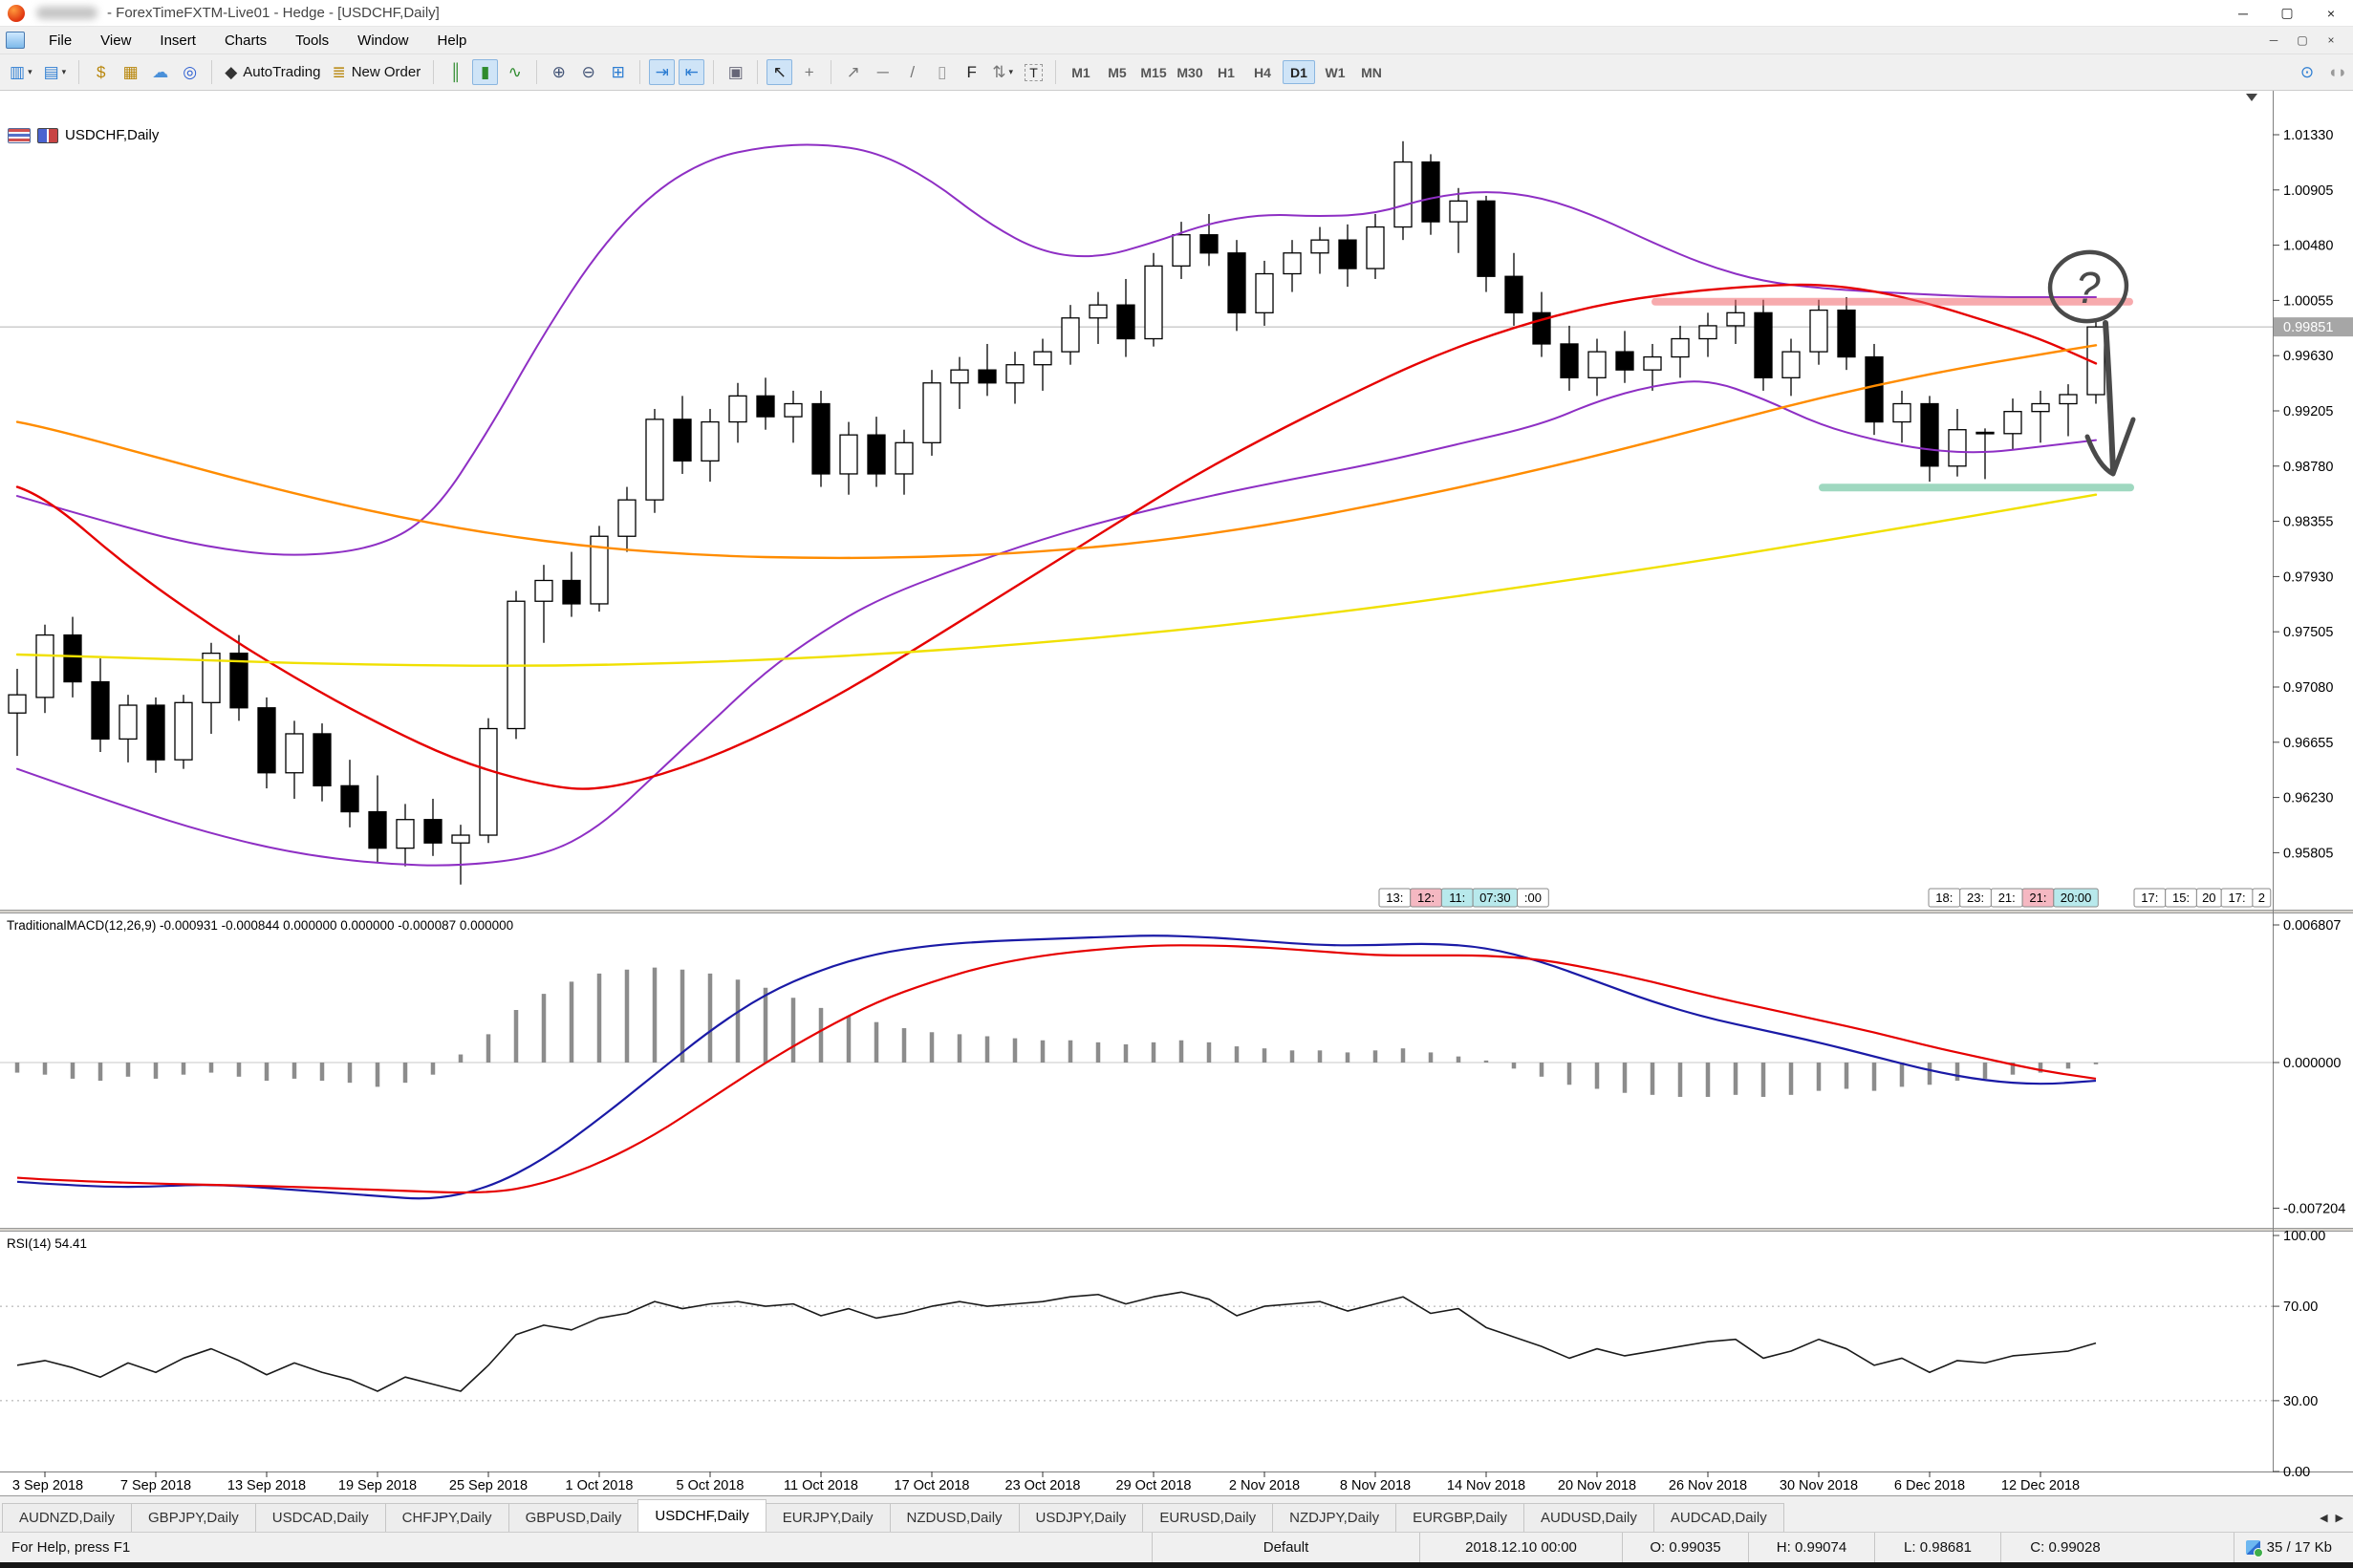 The height and width of the screenshot is (1568, 2353). What do you see at coordinates (1892, 301) in the screenshot?
I see `resistance-highlight` at bounding box center [1892, 301].